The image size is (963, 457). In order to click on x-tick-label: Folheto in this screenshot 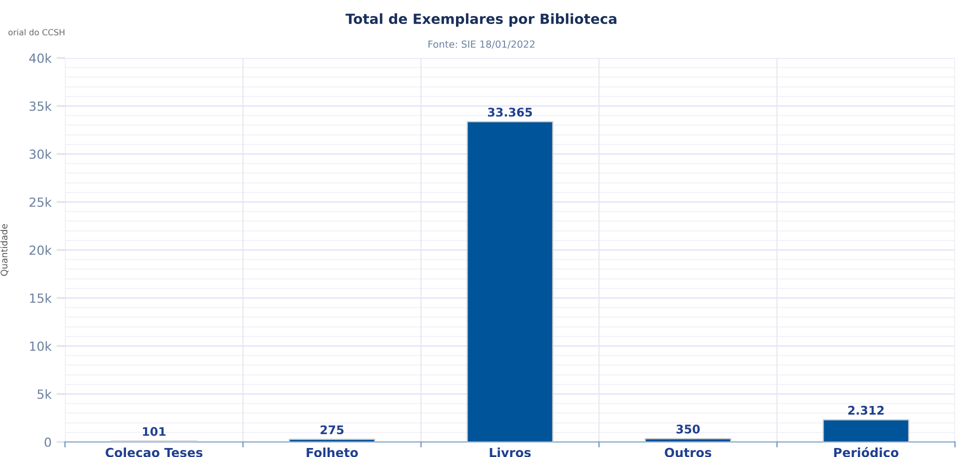, I will do `click(332, 452)`.